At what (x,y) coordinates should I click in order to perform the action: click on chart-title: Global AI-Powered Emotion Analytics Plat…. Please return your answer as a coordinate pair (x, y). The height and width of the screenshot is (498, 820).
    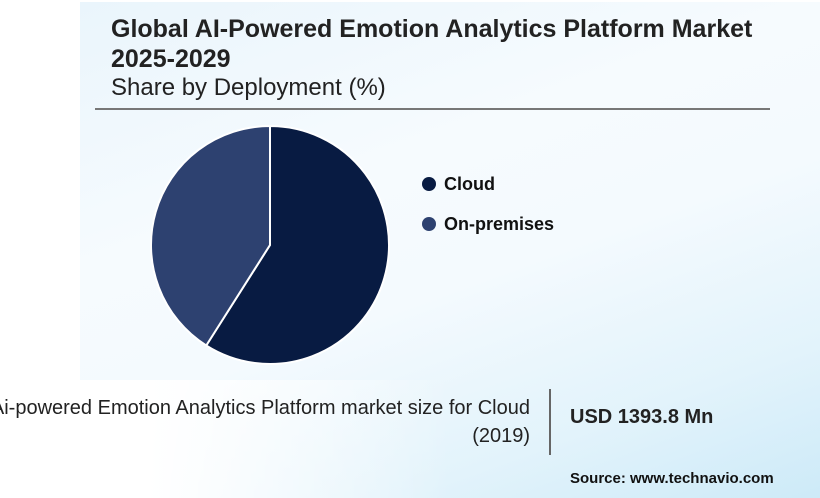
    Looking at the image, I should click on (432, 44).